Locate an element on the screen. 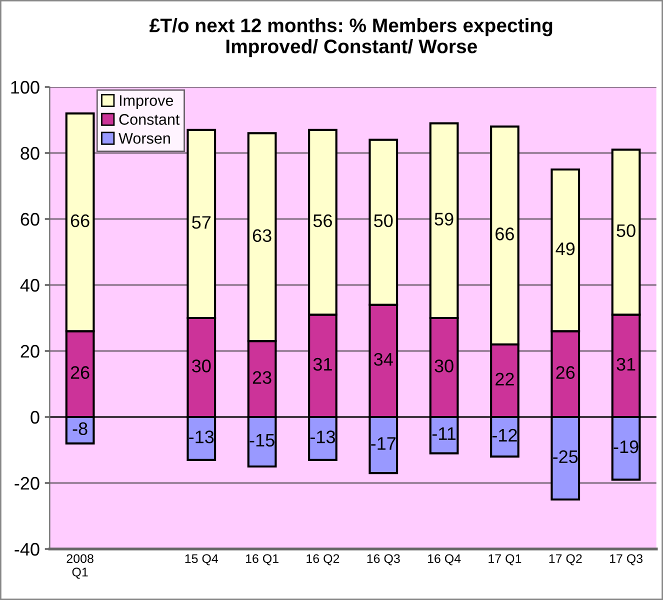 This screenshot has width=663, height=600. x-tick-label: 2008 Q1 is located at coordinates (80, 566).